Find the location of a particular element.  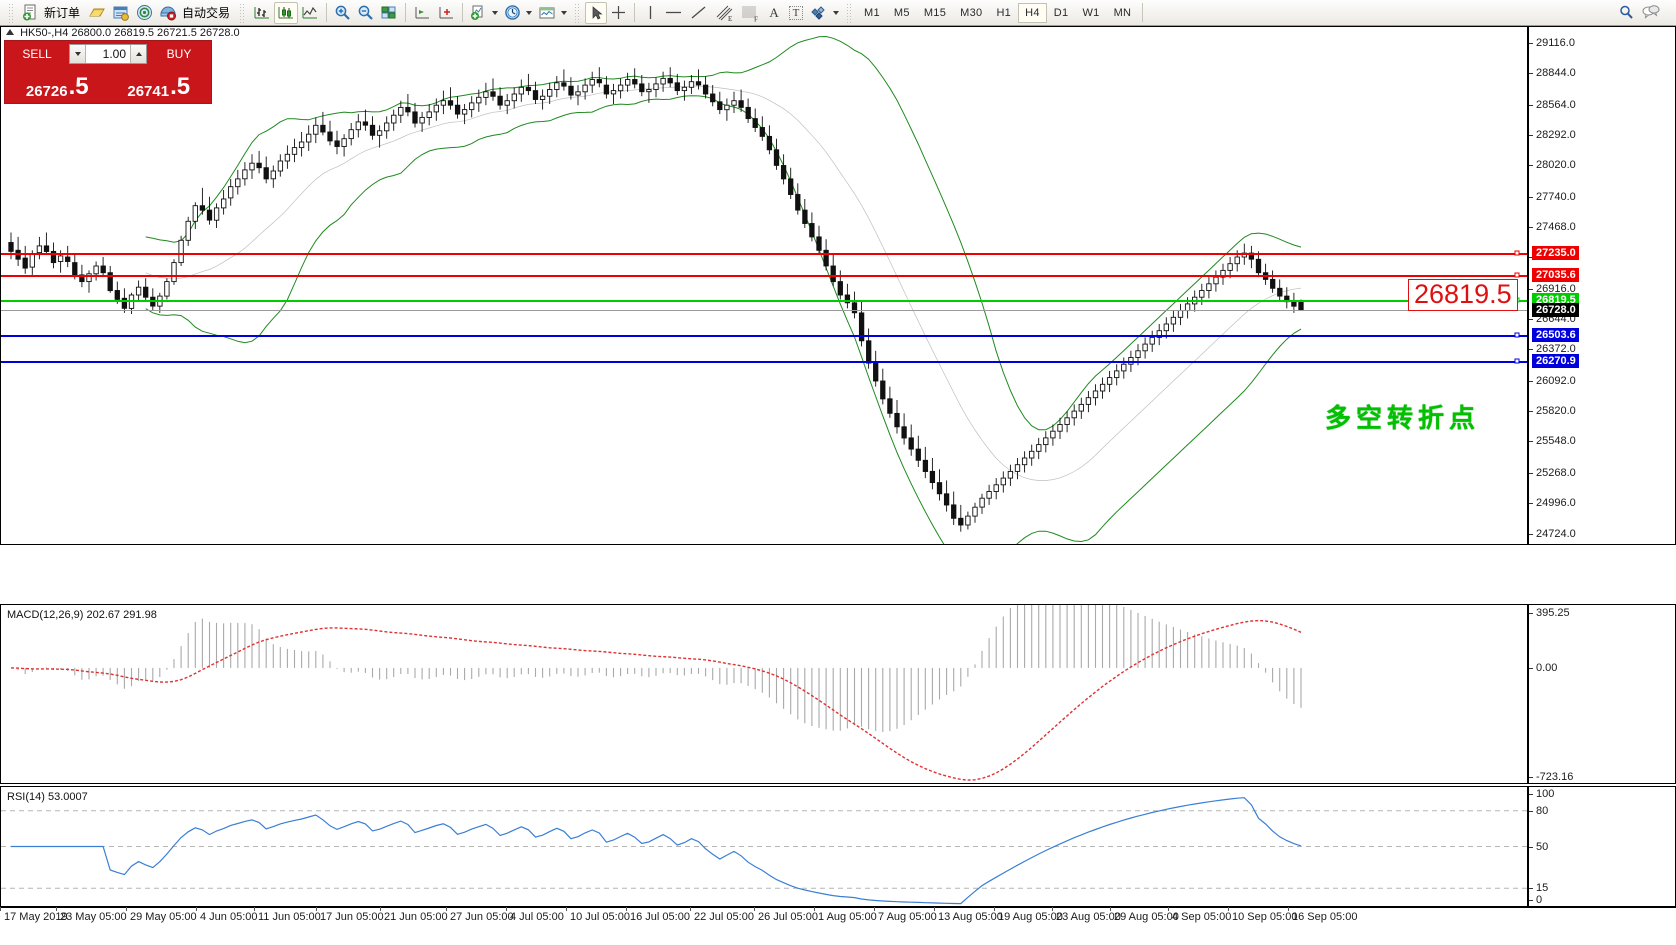

signals-button is located at coordinates (144, 13).